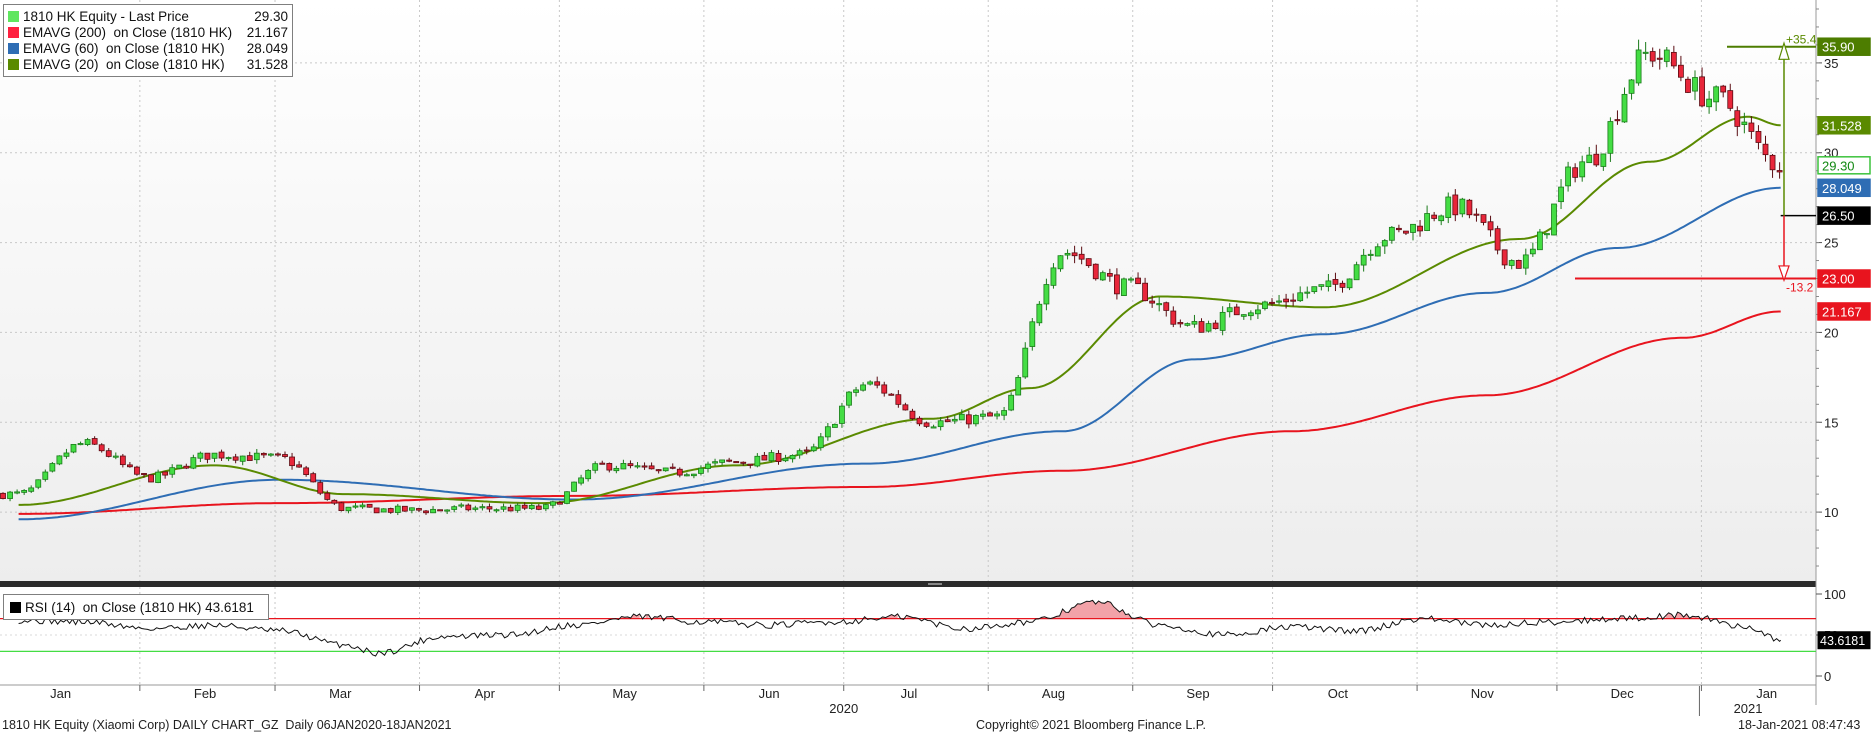 Image resolution: width=1872 pixels, height=740 pixels. I want to click on y-tick-label: 20, so click(1831, 332).